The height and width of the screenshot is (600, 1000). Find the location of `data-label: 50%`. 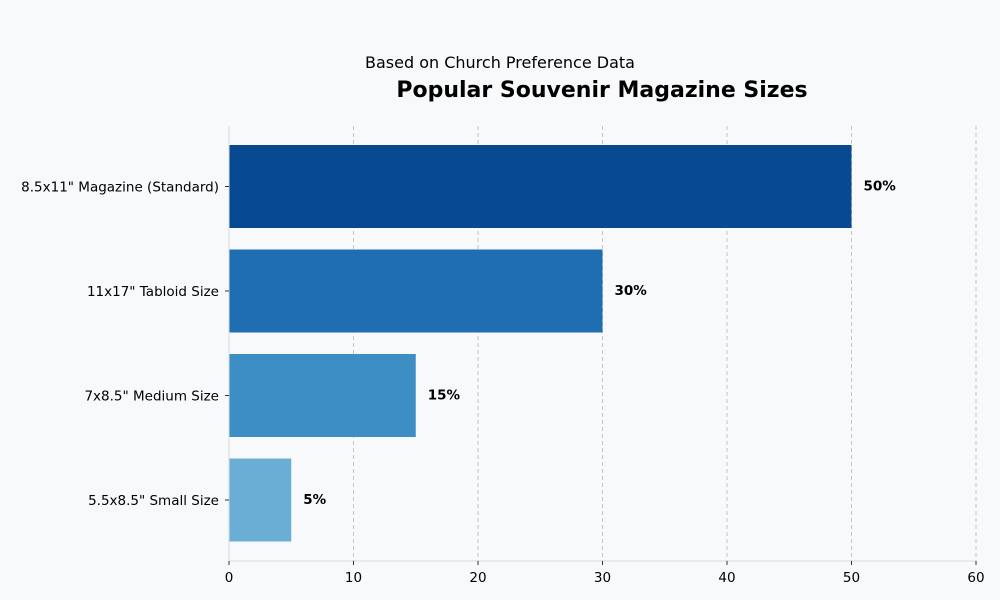

data-label: 50% is located at coordinates (880, 187).